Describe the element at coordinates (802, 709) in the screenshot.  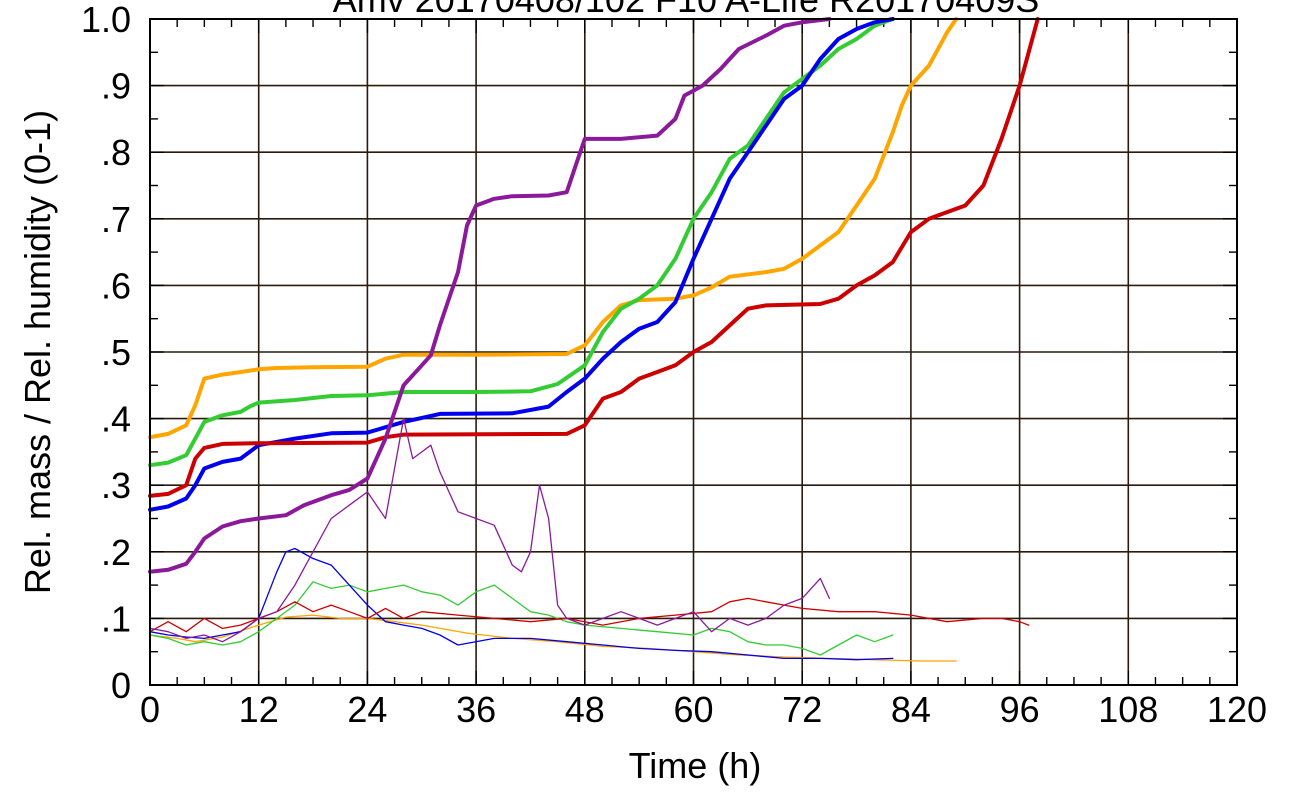
I see `x-tick-label: 72` at that location.